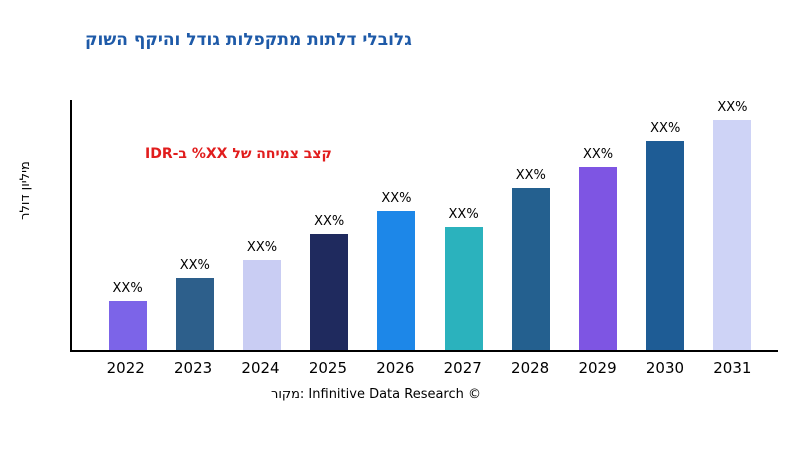 The width and height of the screenshot is (800, 450). What do you see at coordinates (396, 280) in the screenshot?
I see `bar-2026` at bounding box center [396, 280].